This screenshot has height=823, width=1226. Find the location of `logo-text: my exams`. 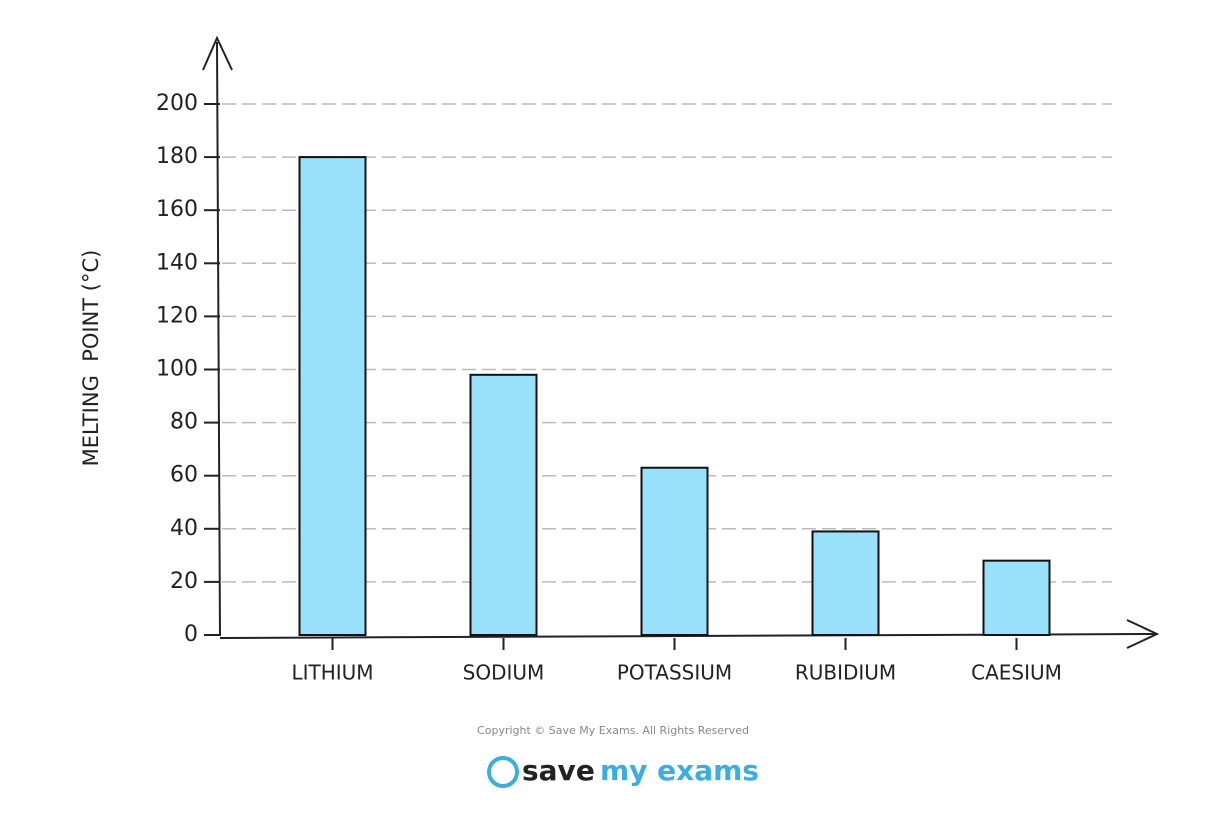

logo-text: my exams is located at coordinates (679, 770).